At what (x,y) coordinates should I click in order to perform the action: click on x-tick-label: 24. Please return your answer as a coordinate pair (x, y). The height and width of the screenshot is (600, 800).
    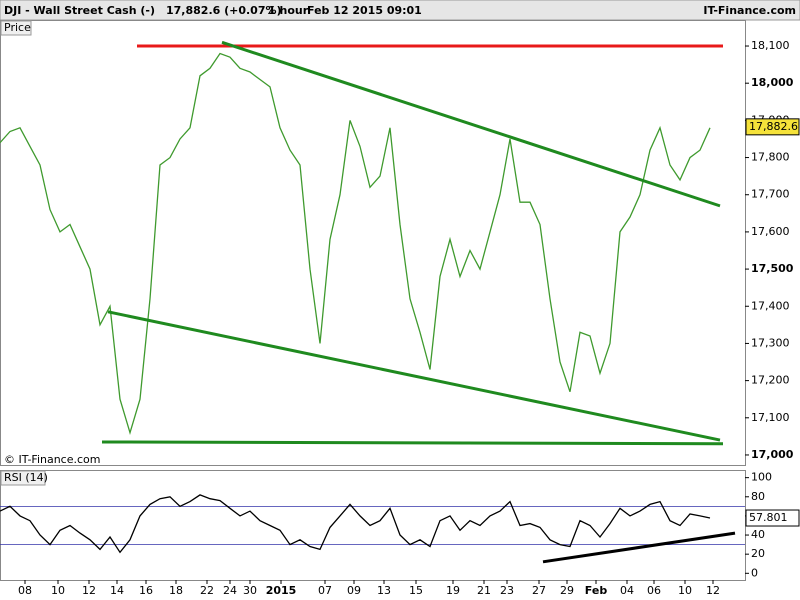
    Looking at the image, I should click on (230, 590).